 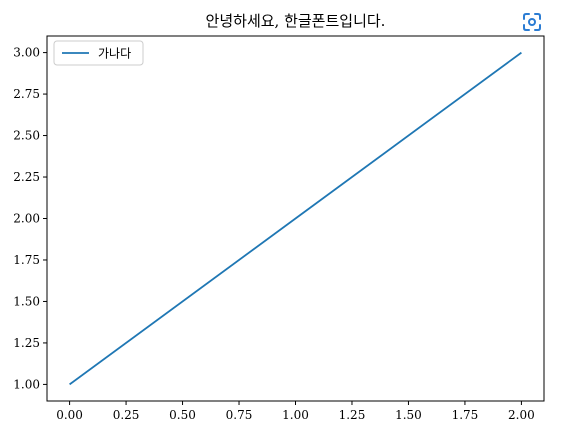 I want to click on legend-box, so click(x=98, y=53).